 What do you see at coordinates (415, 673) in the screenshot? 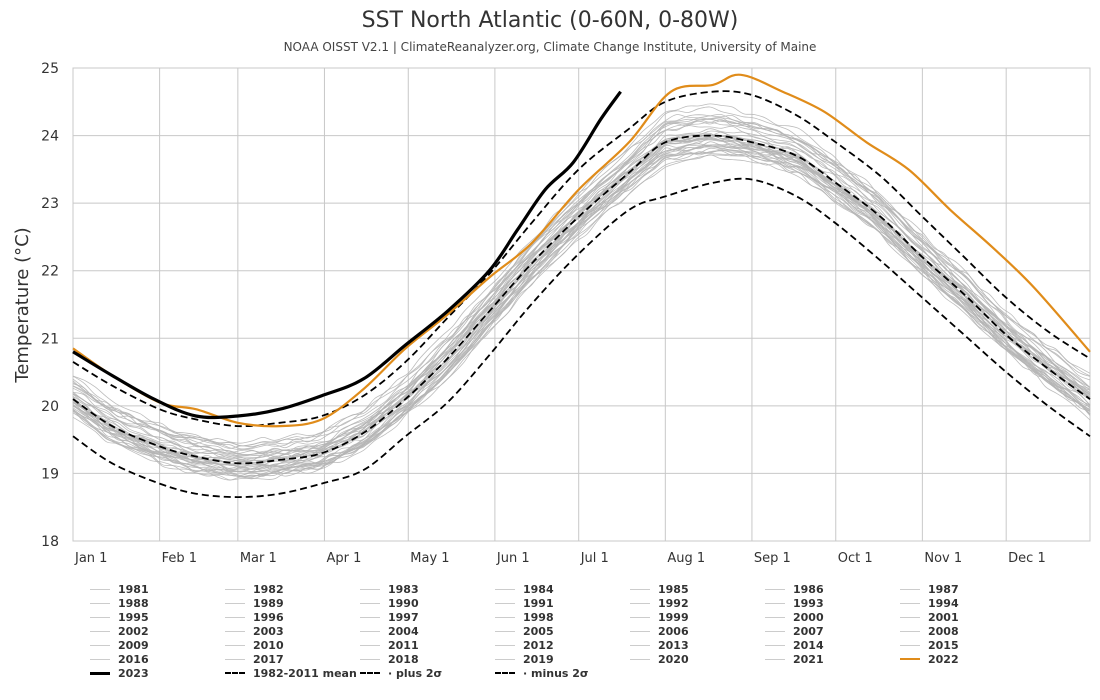
I see `legend-label: · plus 2σ` at bounding box center [415, 673].